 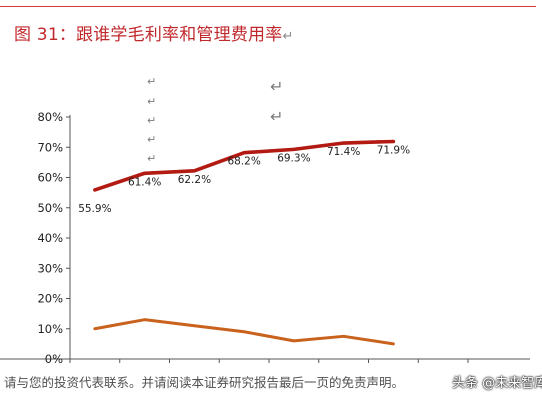 I want to click on figure-title-text: 图 31：跟谁学毛利率和管理费用率, so click(x=148, y=35).